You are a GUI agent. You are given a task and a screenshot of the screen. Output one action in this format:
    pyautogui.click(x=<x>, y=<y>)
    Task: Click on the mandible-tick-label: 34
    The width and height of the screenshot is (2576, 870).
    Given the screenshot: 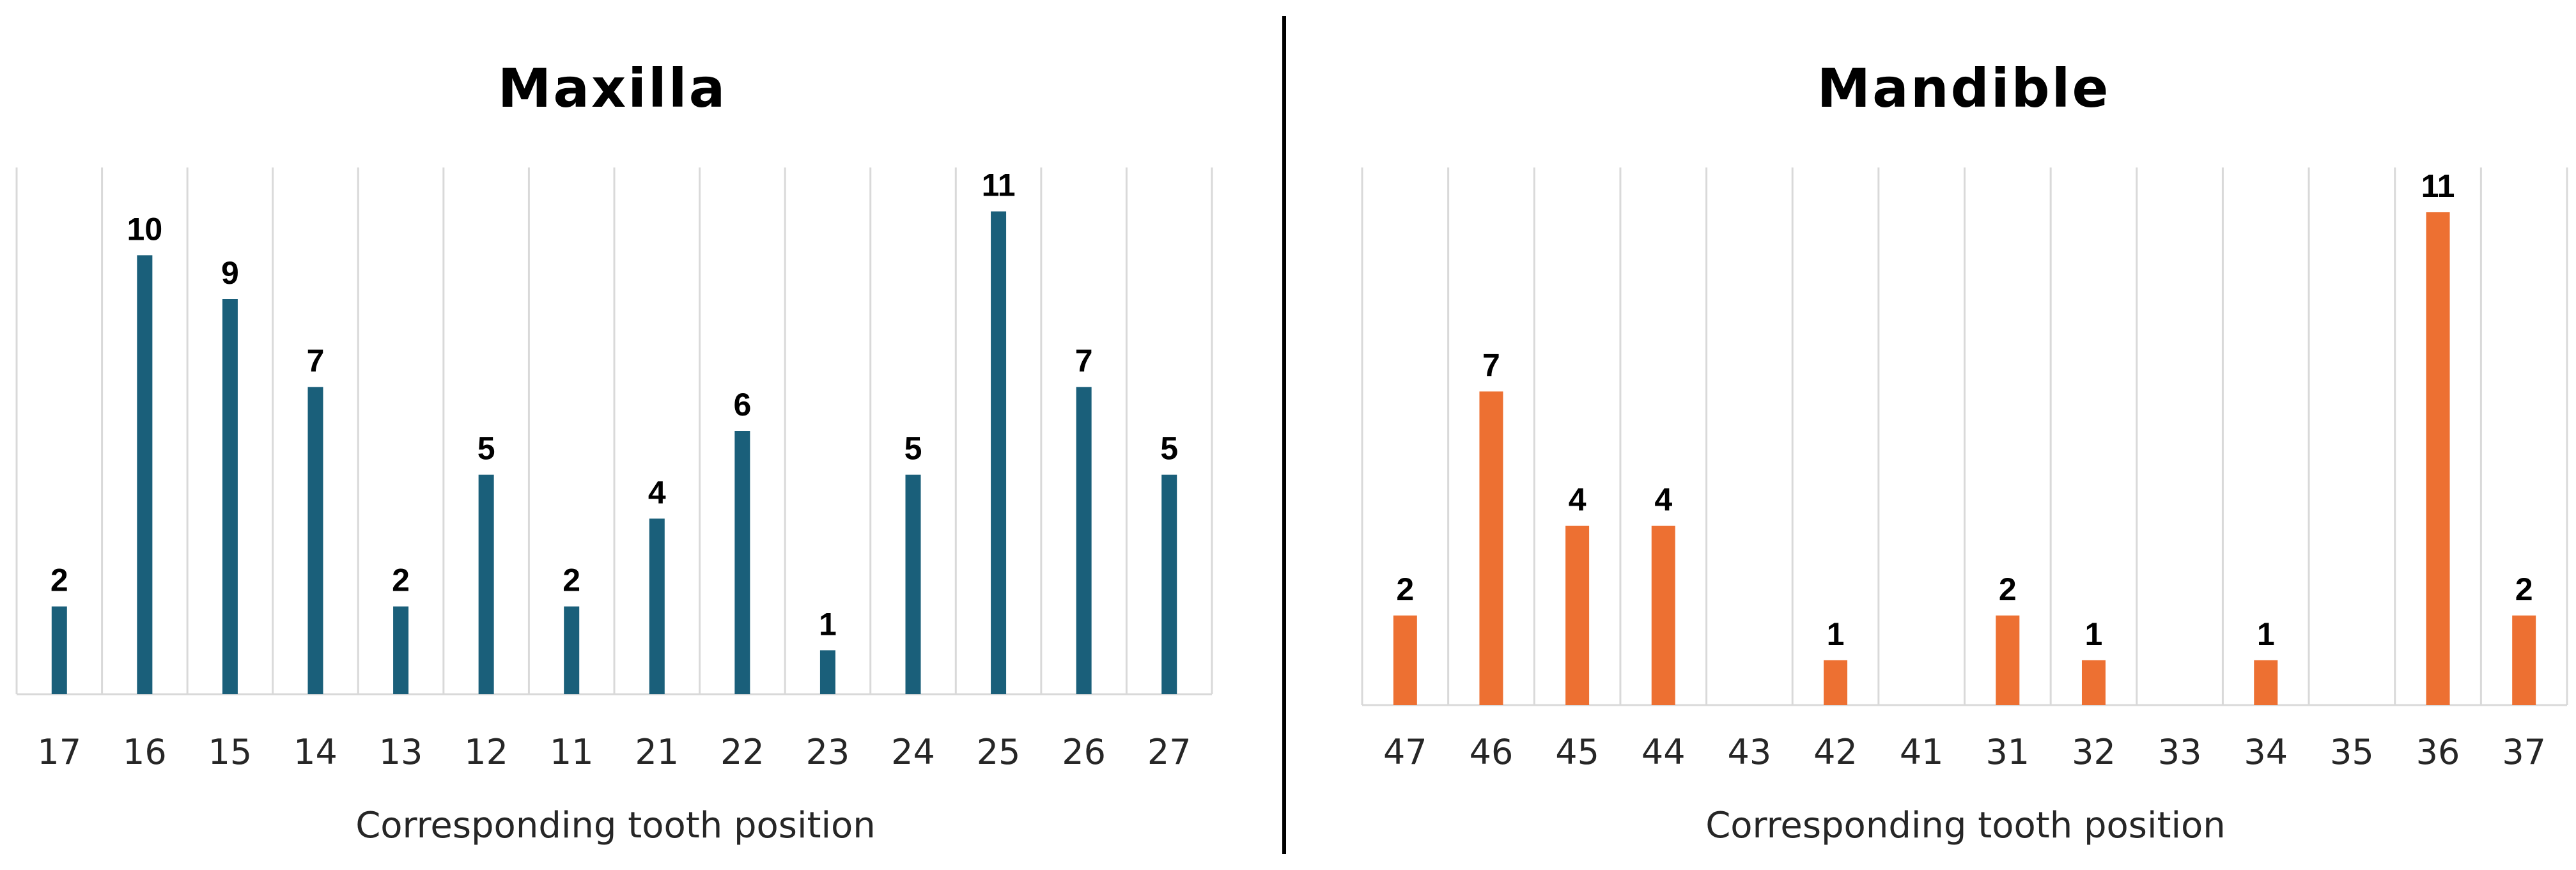 What is the action you would take?
    pyautogui.click(x=2266, y=752)
    